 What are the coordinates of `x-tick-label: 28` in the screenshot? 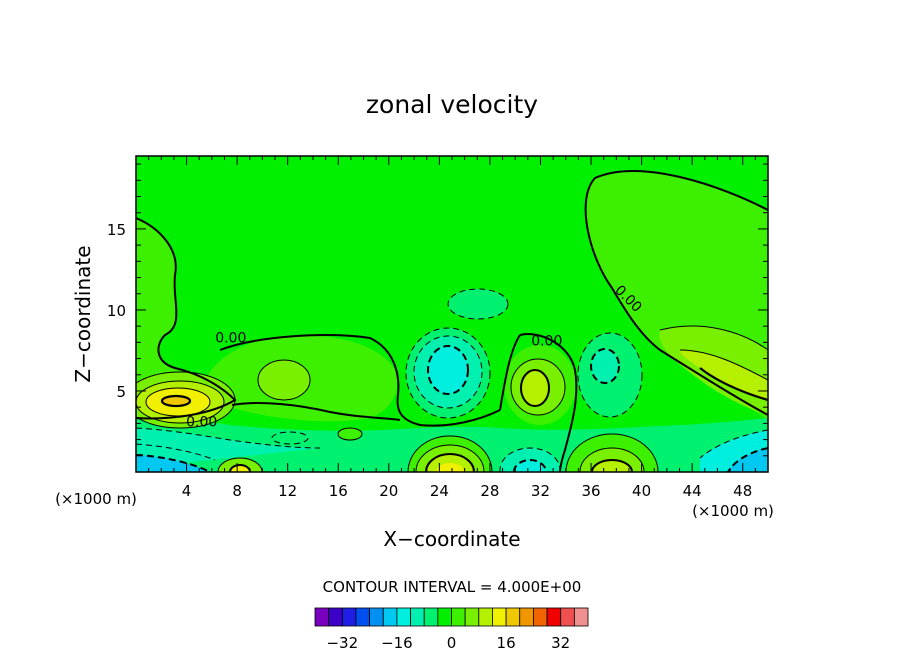 It's located at (489, 491).